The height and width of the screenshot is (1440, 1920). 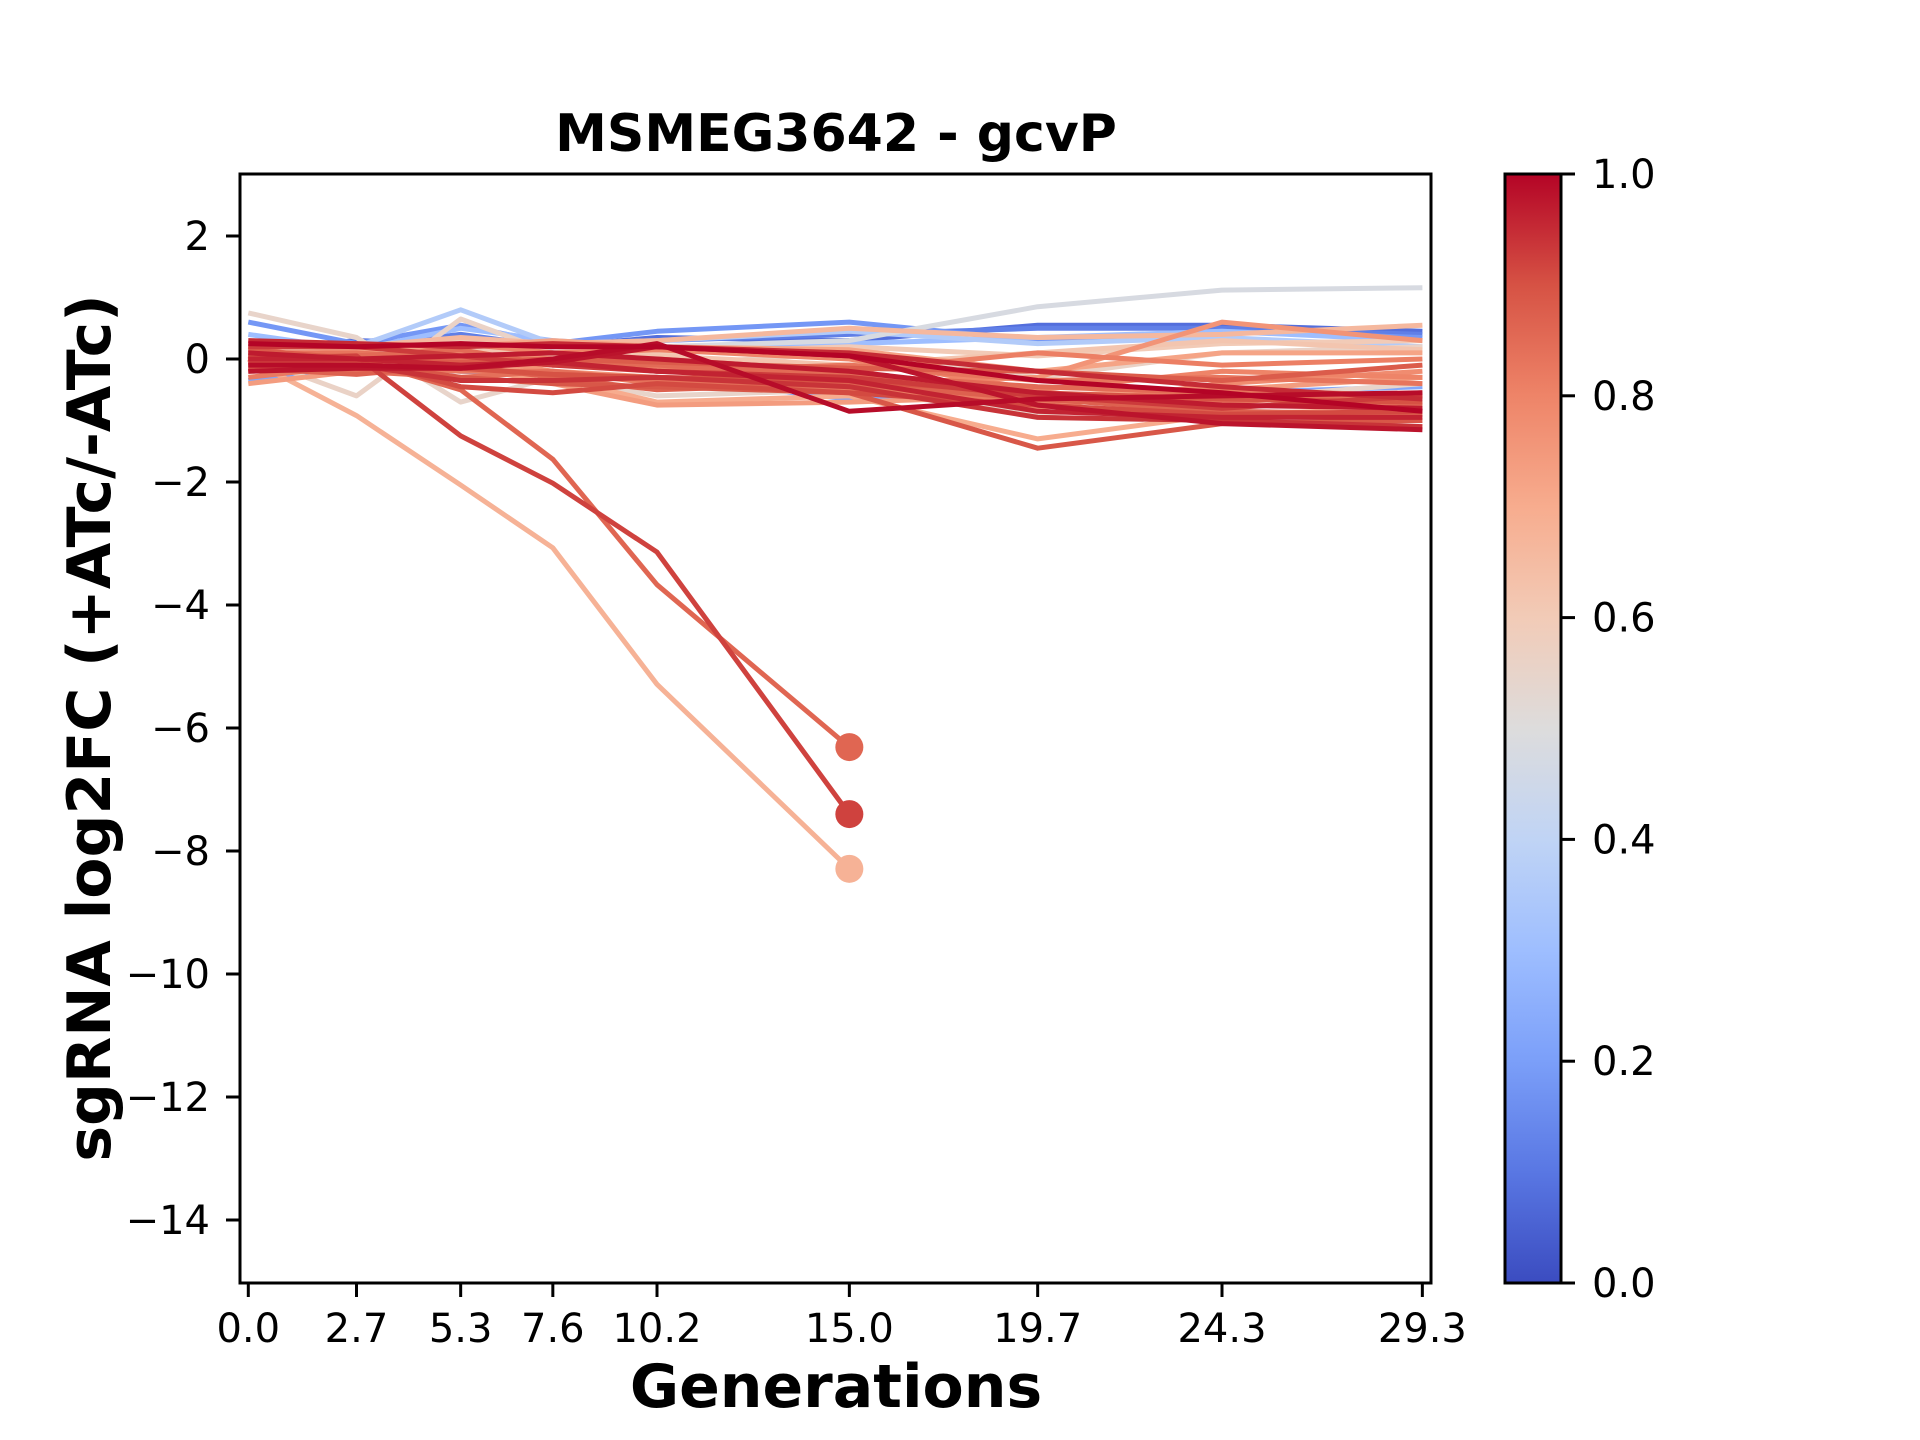 What do you see at coordinates (836, 1387) in the screenshot?
I see `x-axis-label: Generations` at bounding box center [836, 1387].